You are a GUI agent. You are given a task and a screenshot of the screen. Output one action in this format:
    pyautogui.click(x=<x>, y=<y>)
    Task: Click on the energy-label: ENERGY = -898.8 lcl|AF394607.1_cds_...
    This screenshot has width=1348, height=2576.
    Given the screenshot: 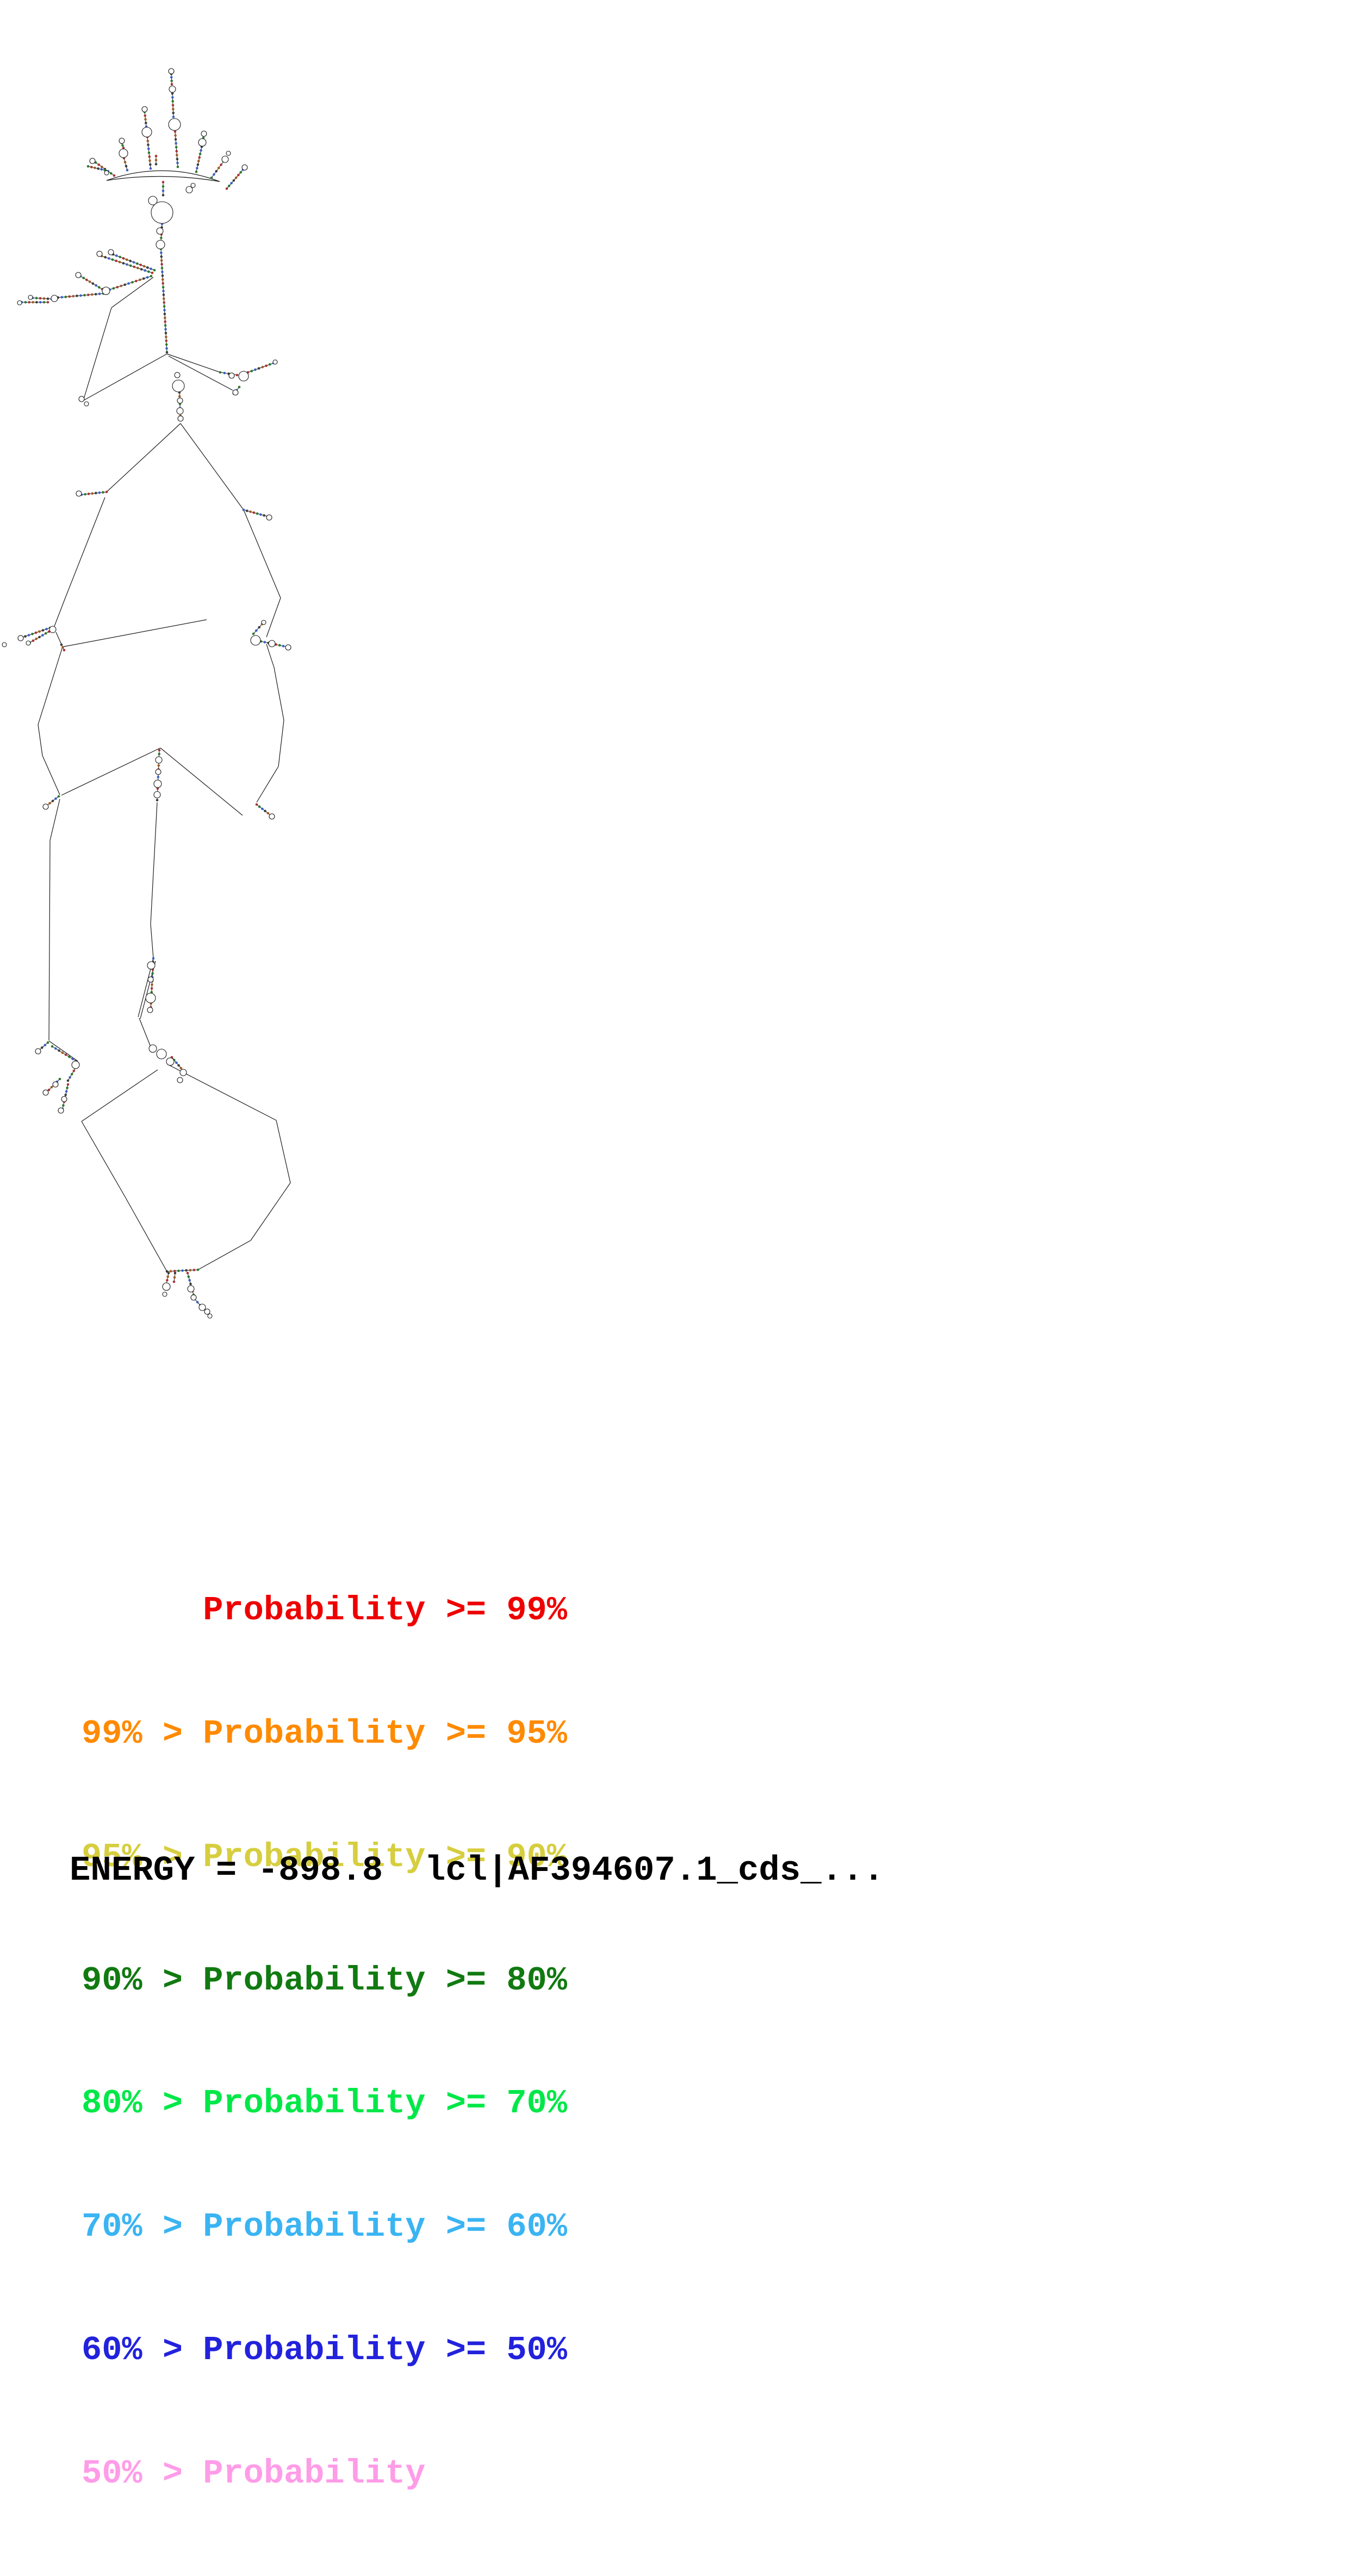 What is the action you would take?
    pyautogui.click(x=477, y=1871)
    